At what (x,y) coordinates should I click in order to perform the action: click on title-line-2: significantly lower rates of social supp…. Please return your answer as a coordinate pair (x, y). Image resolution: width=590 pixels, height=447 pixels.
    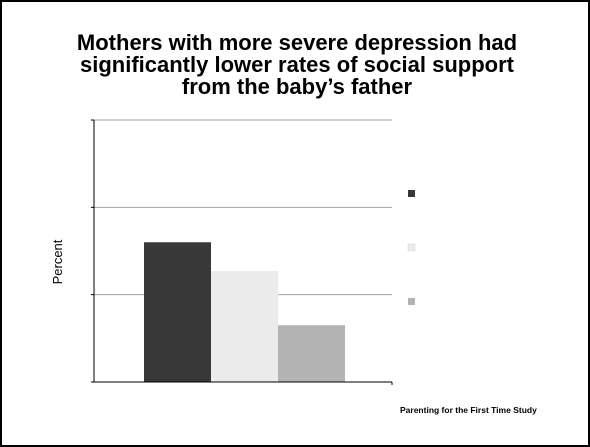
    Looking at the image, I should click on (297, 64).